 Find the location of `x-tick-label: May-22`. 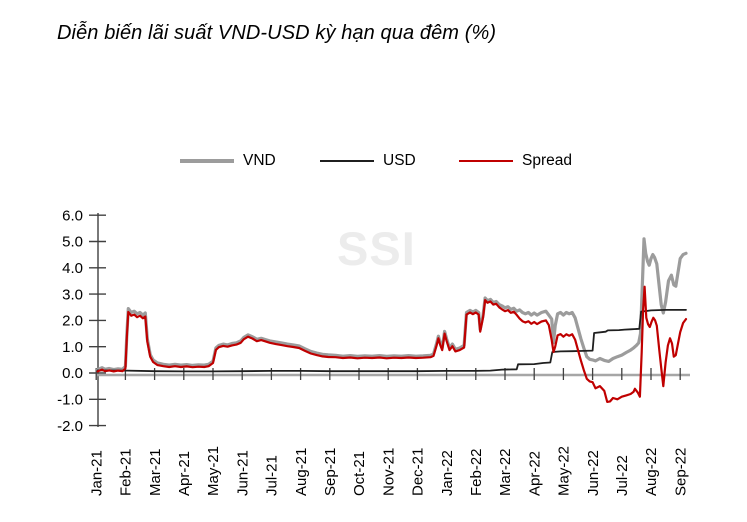

x-tick-label: May-22 is located at coordinates (564, 471).